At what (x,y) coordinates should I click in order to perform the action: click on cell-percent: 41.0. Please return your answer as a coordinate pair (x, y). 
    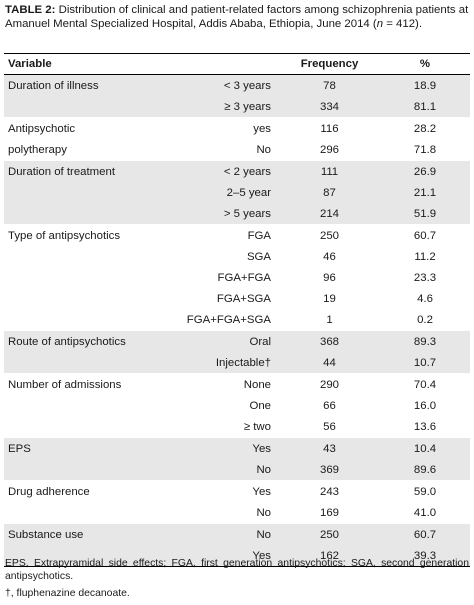
    Looking at the image, I should click on (425, 513).